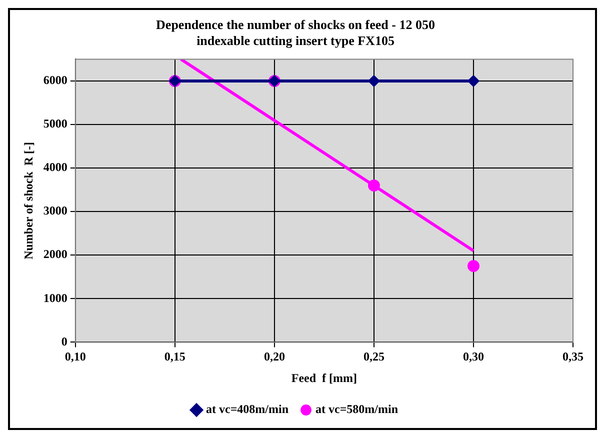 The height and width of the screenshot is (436, 603). I want to click on x-axis-title: Feed f [mm], so click(324, 377).